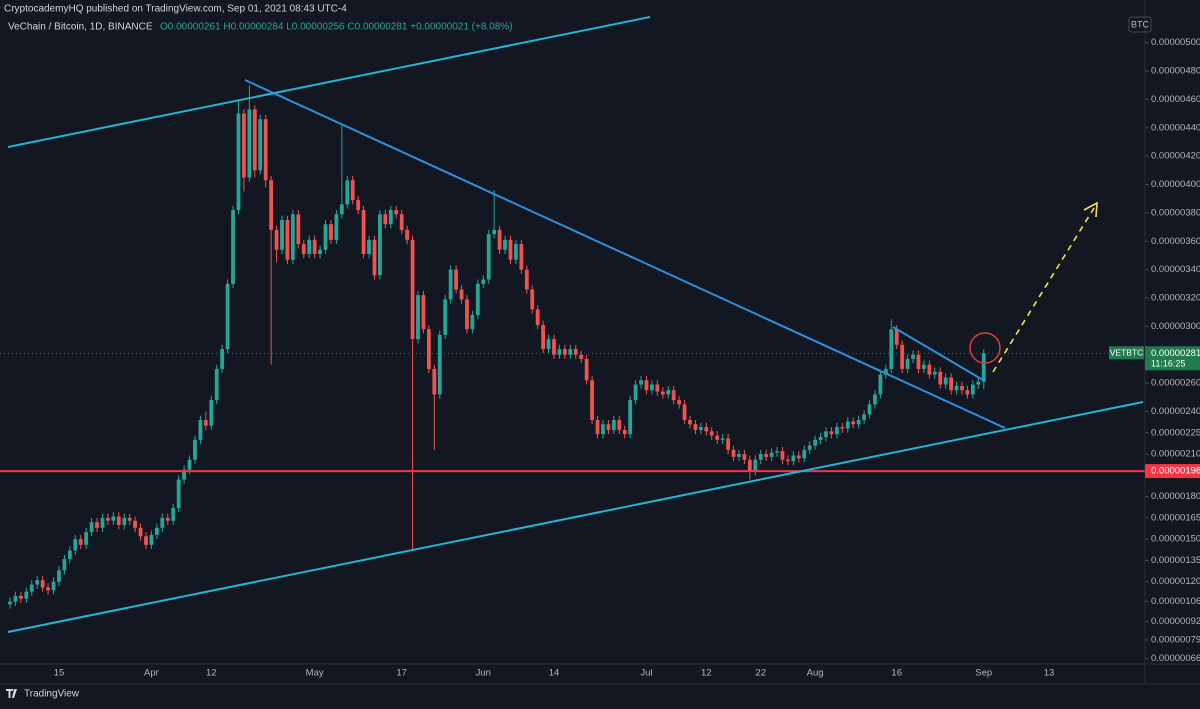  I want to click on x-tick-label: Jul, so click(646, 673).